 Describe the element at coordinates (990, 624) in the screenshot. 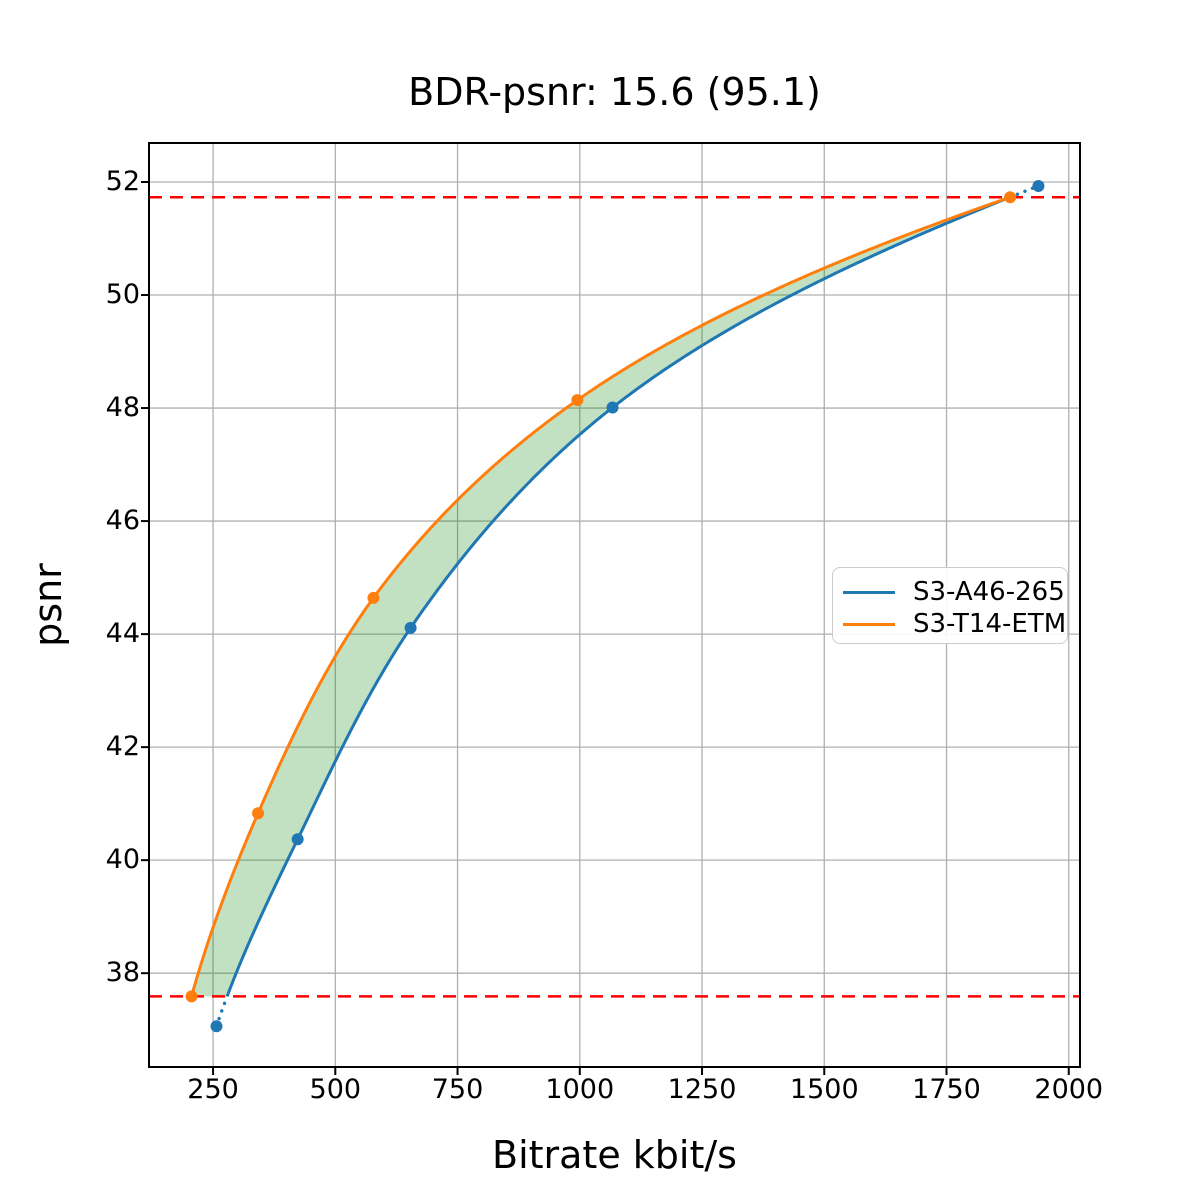

I see `legend-label: S3-T14-ETM` at that location.